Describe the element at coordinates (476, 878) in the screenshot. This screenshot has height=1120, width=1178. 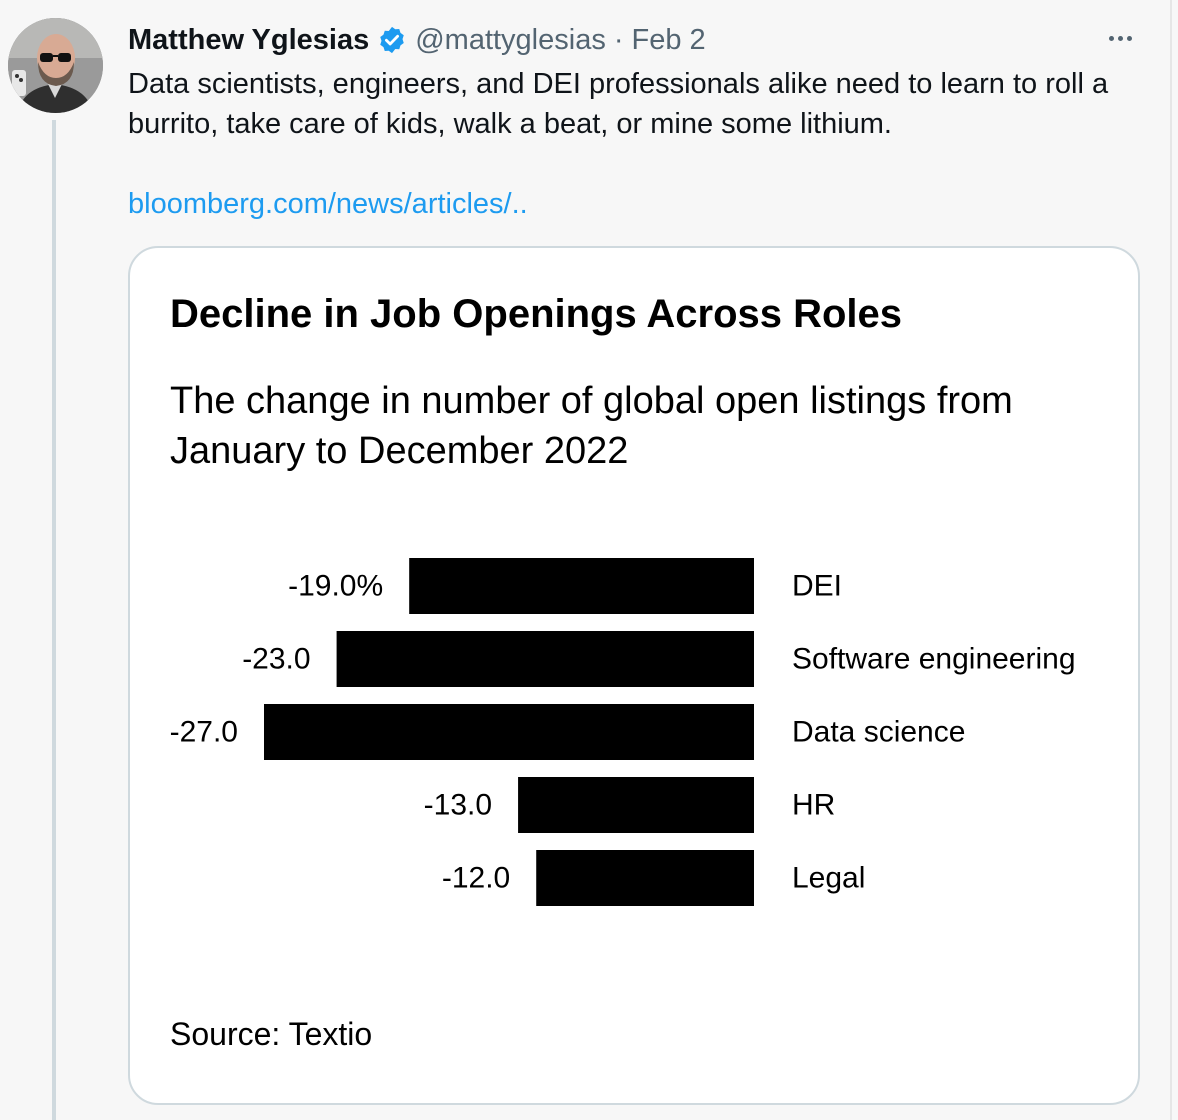
I see `value-label: -12.0` at that location.